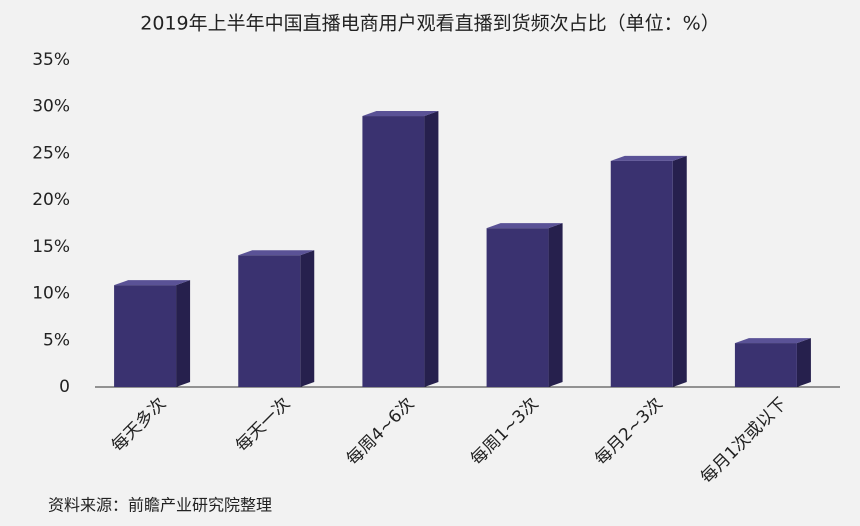 The height and width of the screenshot is (526, 860). Describe the element at coordinates (56, 340) in the screenshot. I see `y-tick-label: 5%` at that location.